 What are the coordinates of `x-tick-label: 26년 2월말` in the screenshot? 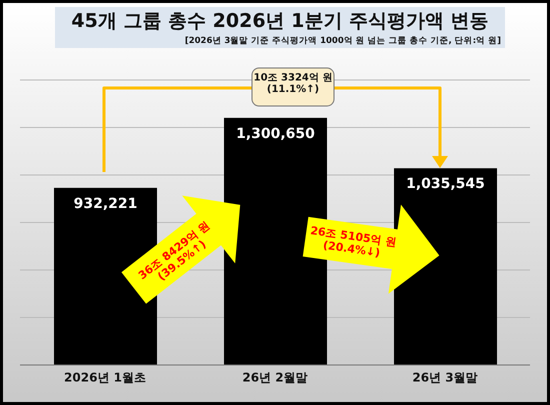 It's located at (275, 377).